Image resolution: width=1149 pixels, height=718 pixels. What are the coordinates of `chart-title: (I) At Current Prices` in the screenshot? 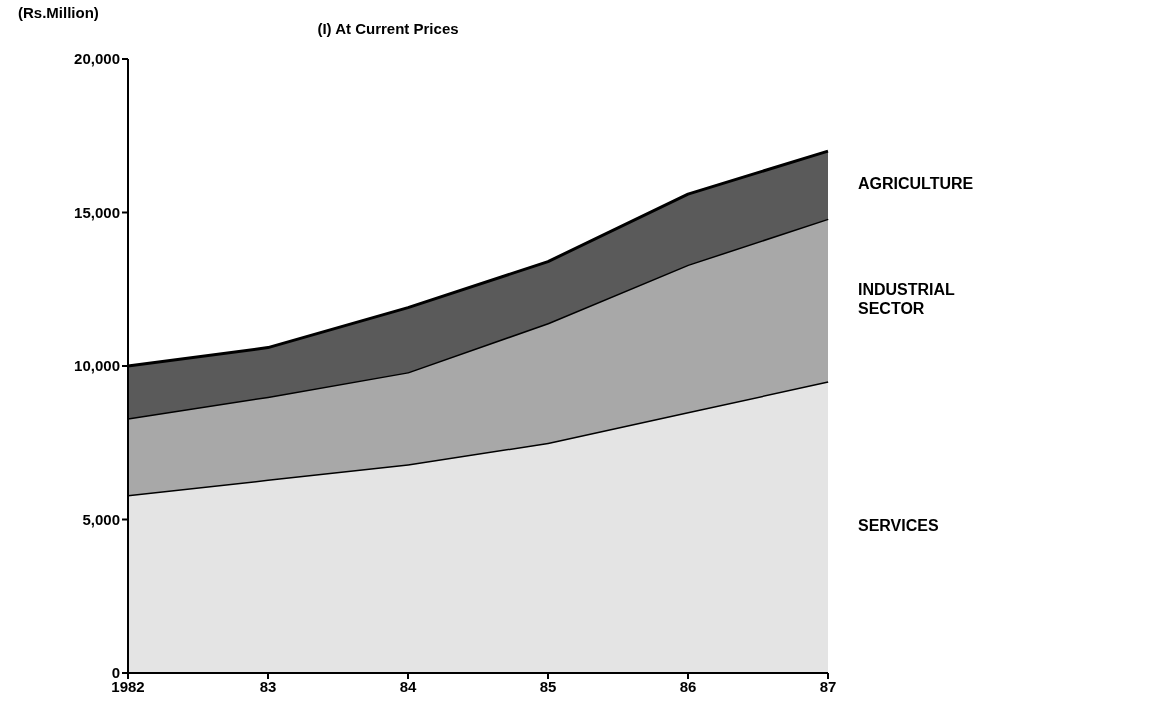 It's located at (388, 28).